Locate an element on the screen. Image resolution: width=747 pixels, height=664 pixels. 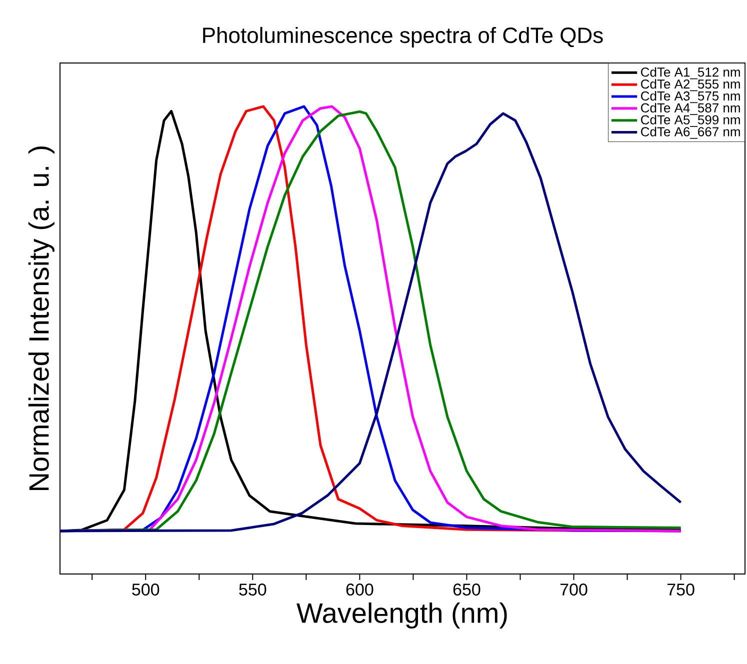
x-tick-label: 550 is located at coordinates (252, 590).